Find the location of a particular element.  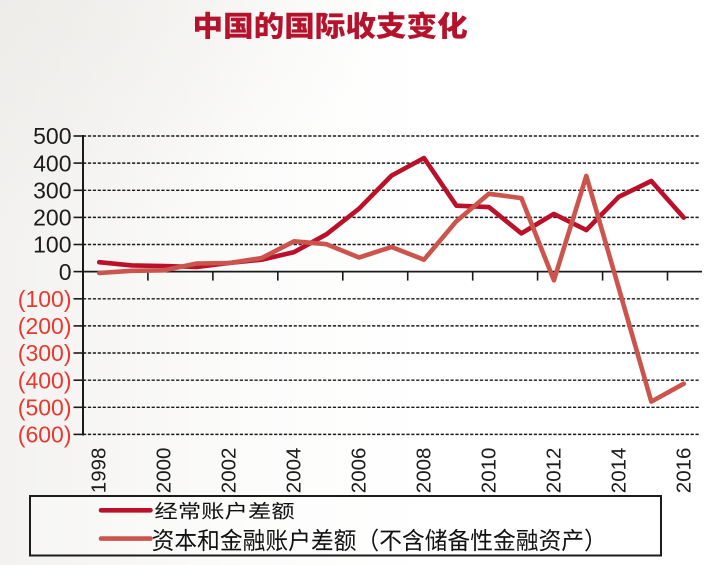

svg-text: 2010 is located at coordinates (488, 471).